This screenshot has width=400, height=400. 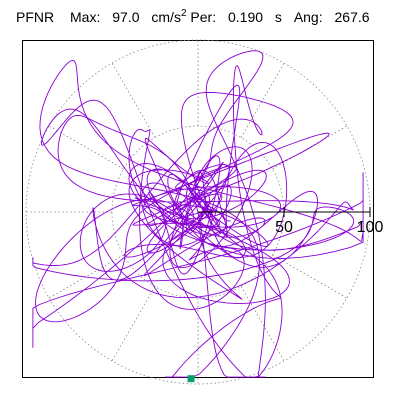 What do you see at coordinates (35, 16) in the screenshot?
I see `station-code: PFNR` at bounding box center [35, 16].